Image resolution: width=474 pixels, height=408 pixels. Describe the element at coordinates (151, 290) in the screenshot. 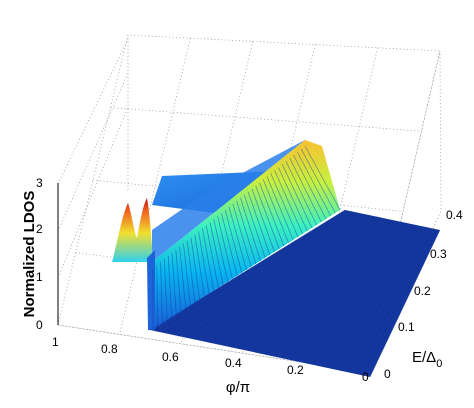

I see `edge-wall` at that location.